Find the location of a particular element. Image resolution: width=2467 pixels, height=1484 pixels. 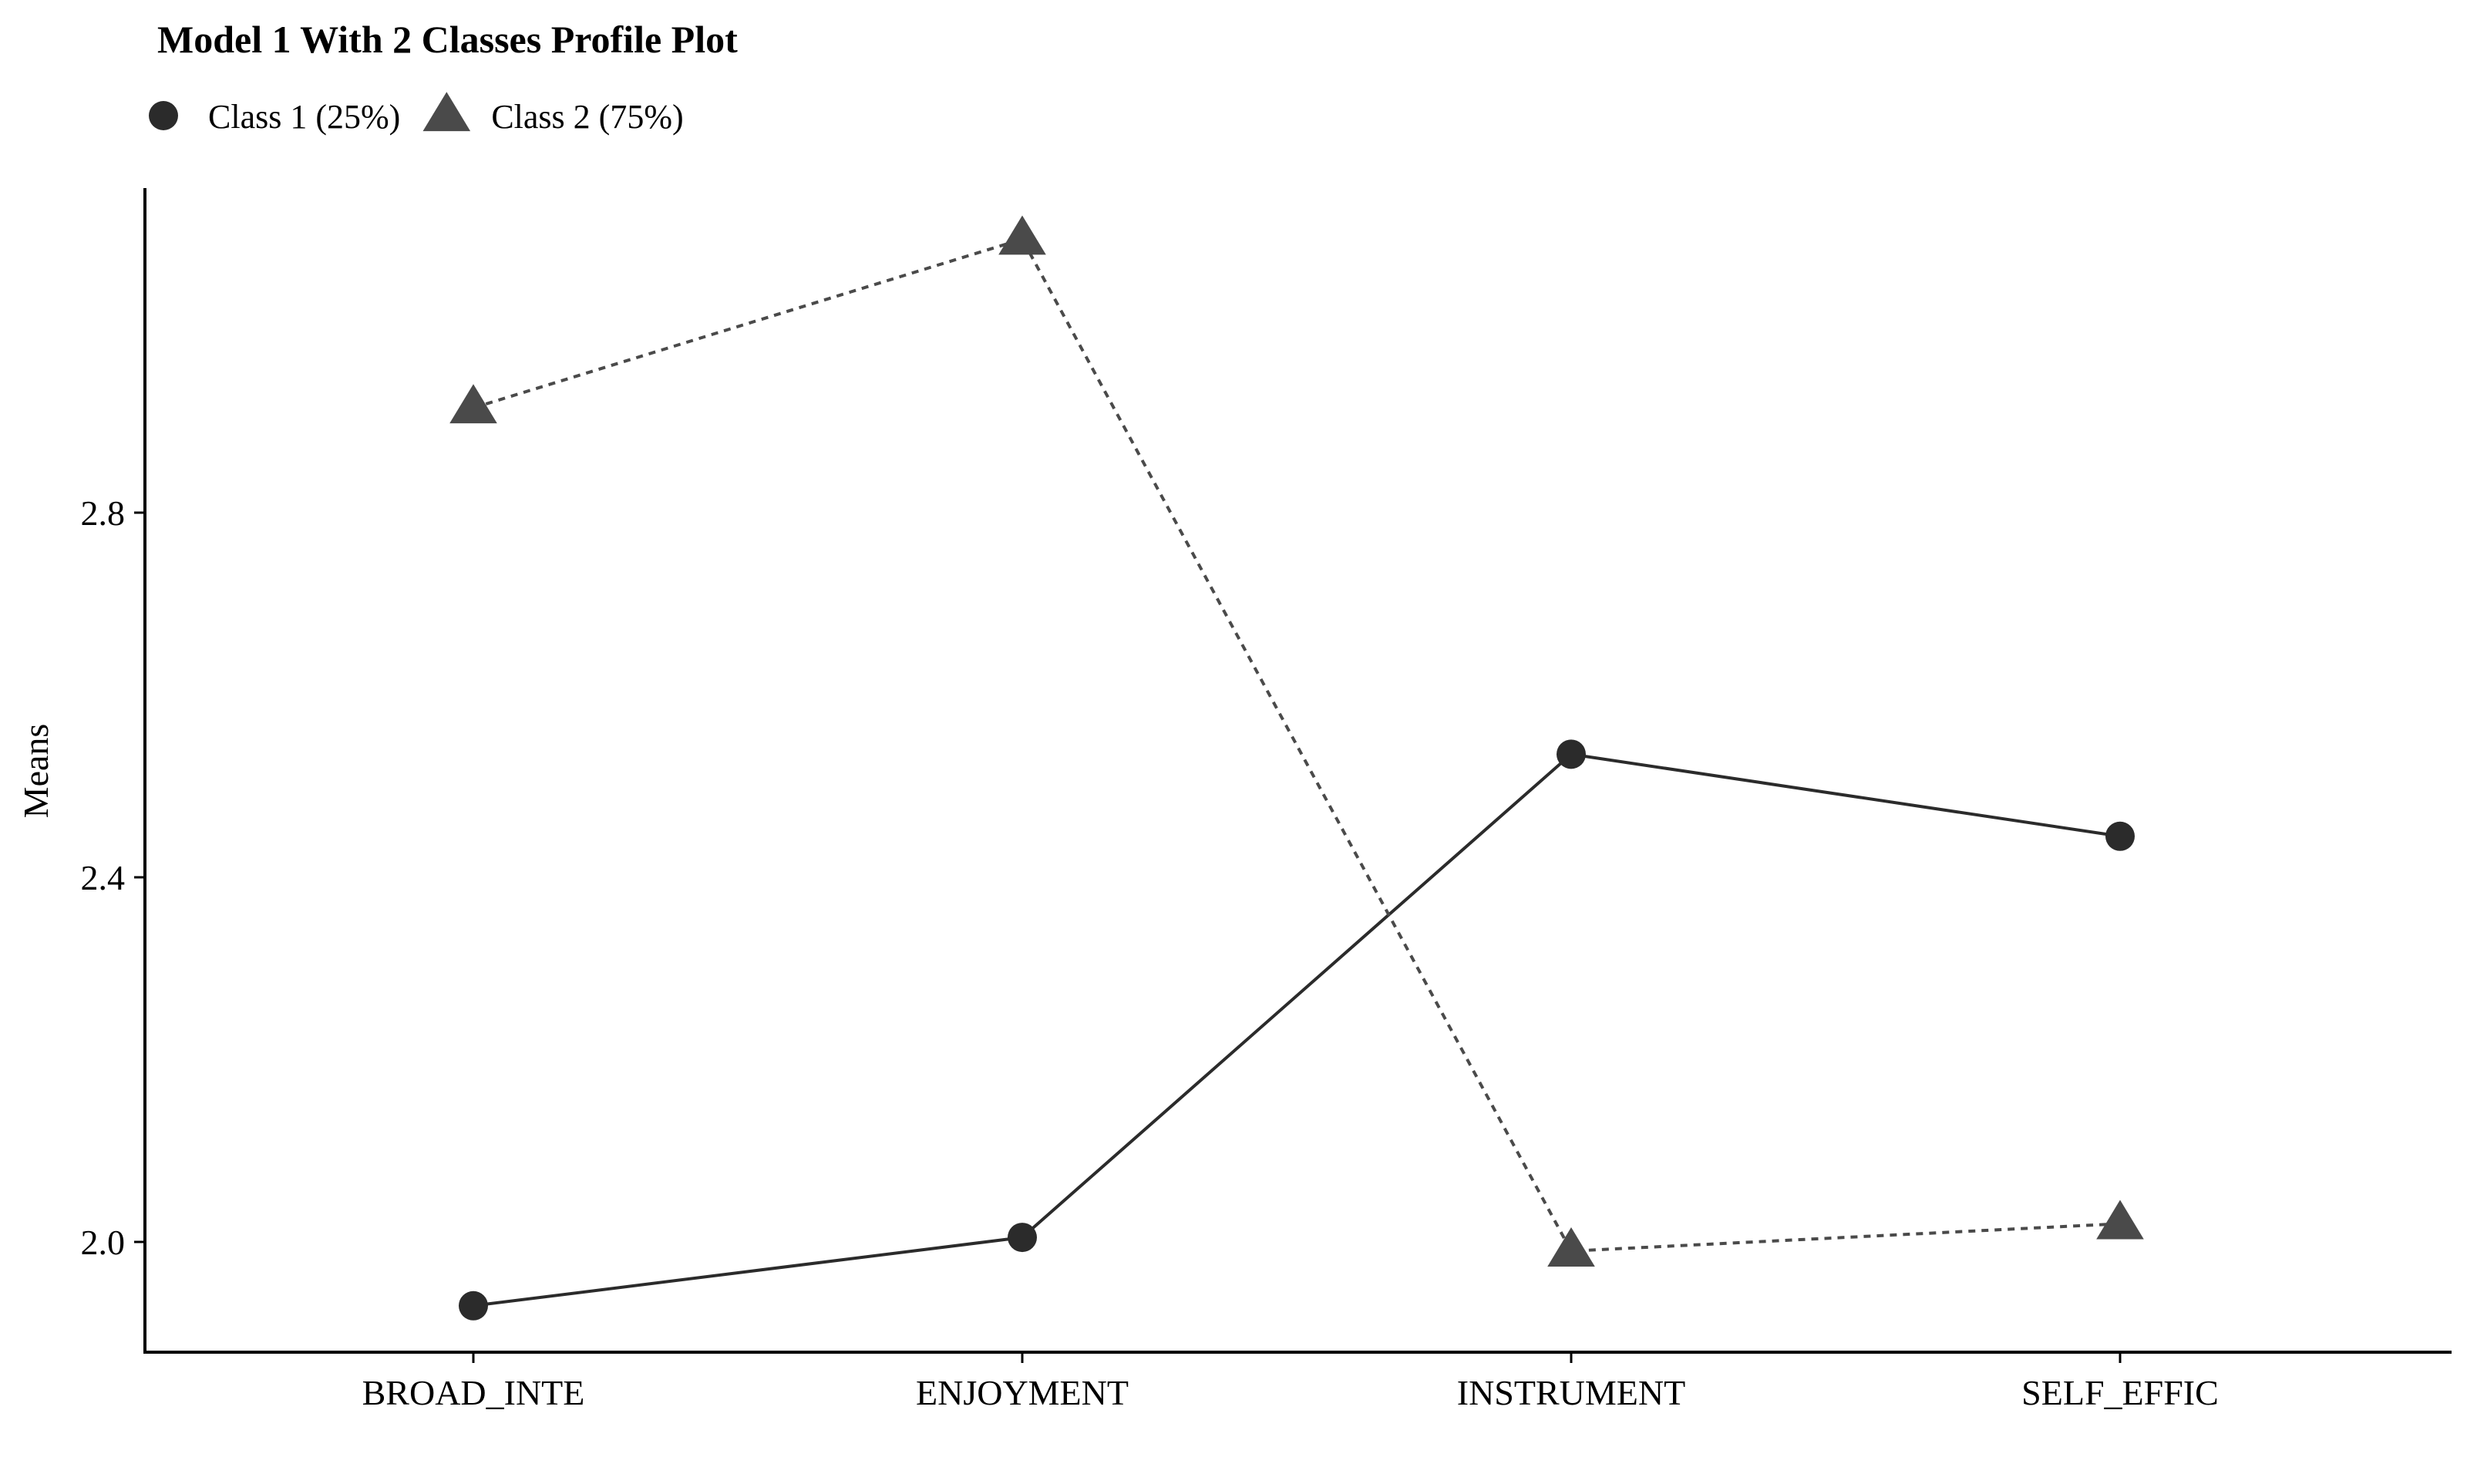

legend-item-class-1: Class 1 (25%) is located at coordinates (275, 117).